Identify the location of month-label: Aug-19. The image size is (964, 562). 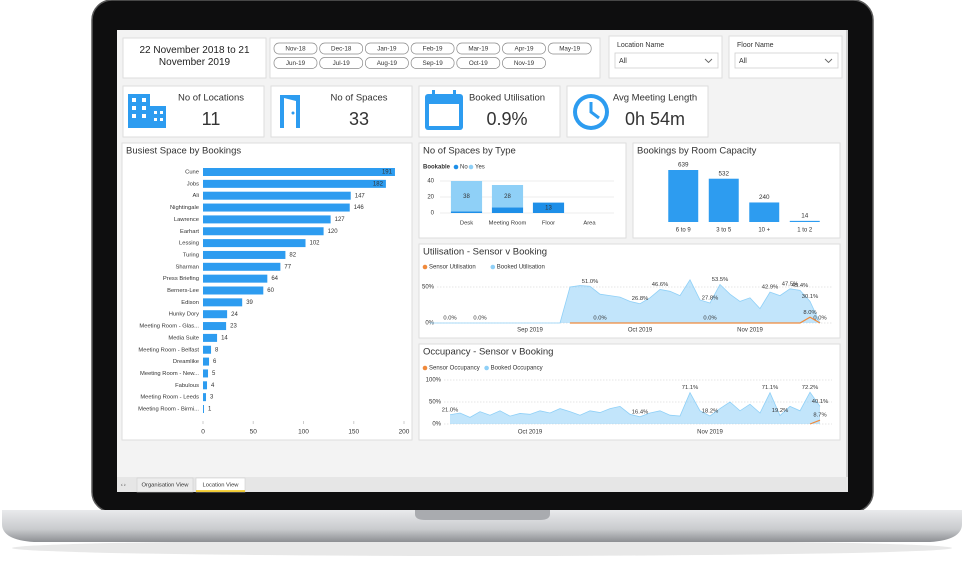
(387, 63).